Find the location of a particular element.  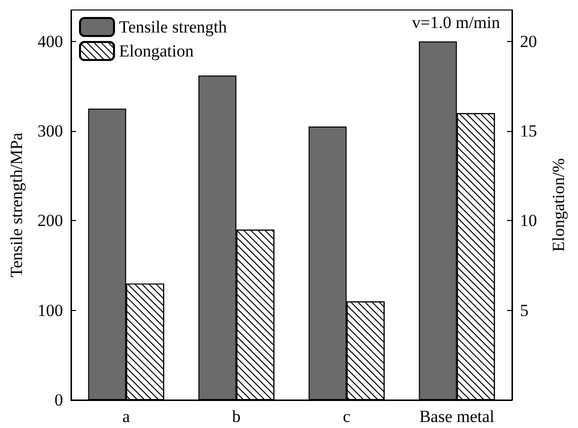

y2-tick-label: 5 is located at coordinates (524, 310).